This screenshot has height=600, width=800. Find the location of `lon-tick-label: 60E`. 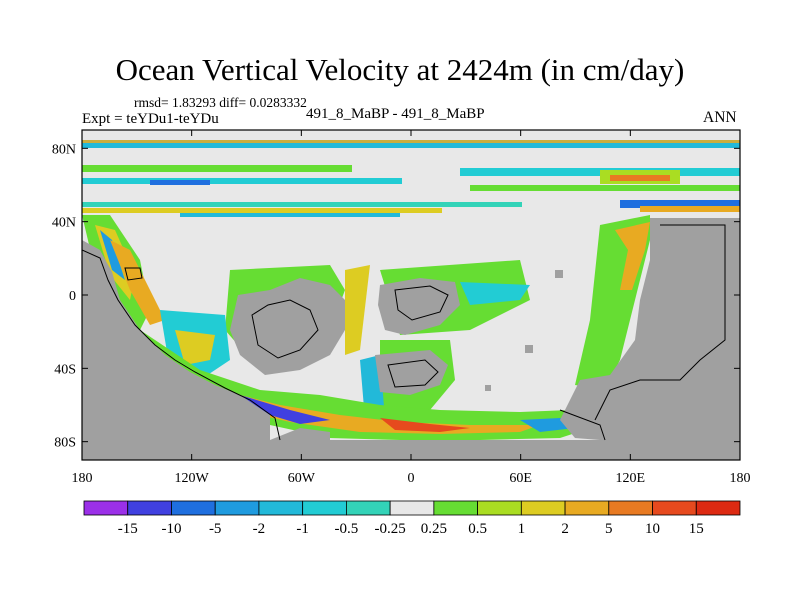

lon-tick-label: 60E is located at coordinates (520, 478).